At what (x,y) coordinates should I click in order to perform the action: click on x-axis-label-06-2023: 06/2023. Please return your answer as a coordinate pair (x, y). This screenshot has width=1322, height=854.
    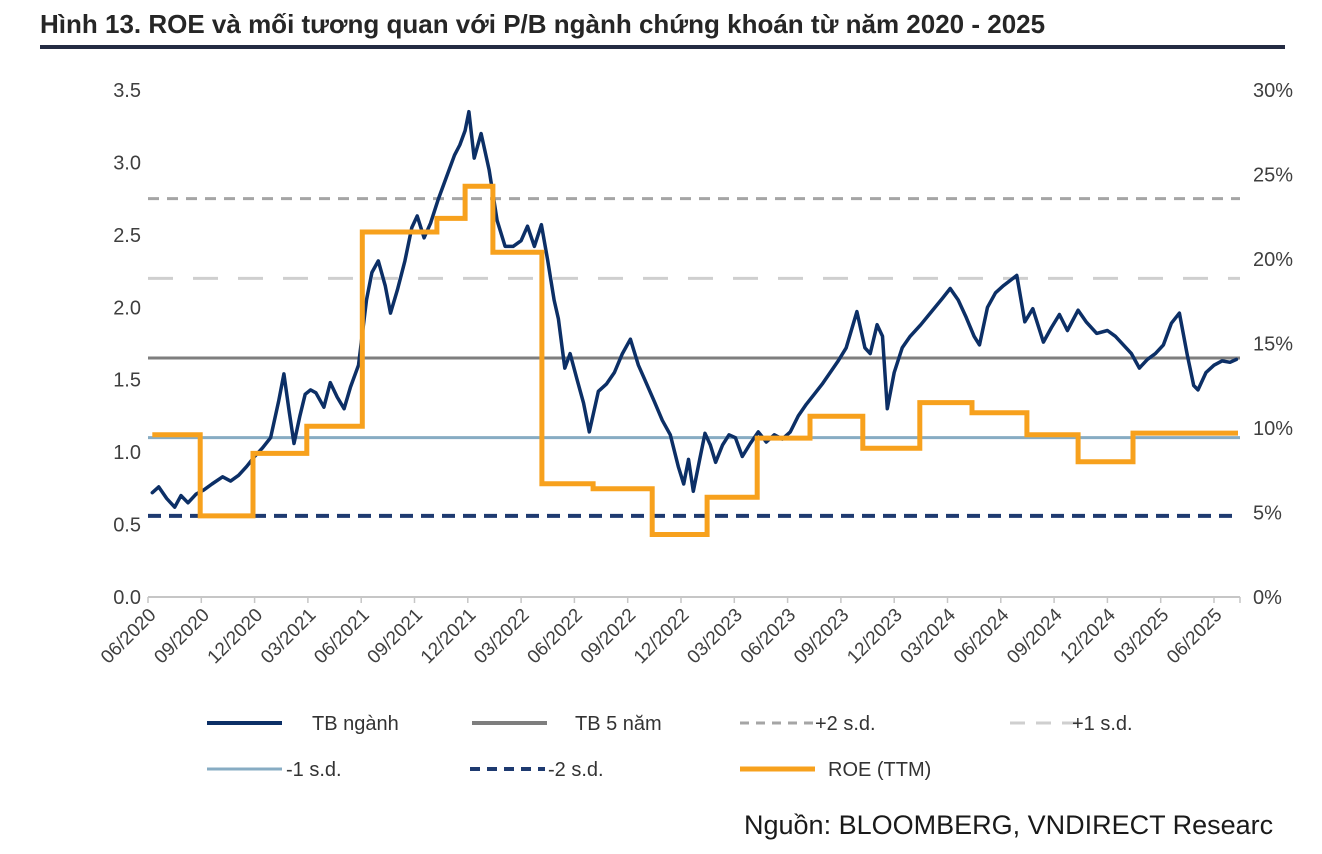
    Looking at the image, I should click on (768, 636).